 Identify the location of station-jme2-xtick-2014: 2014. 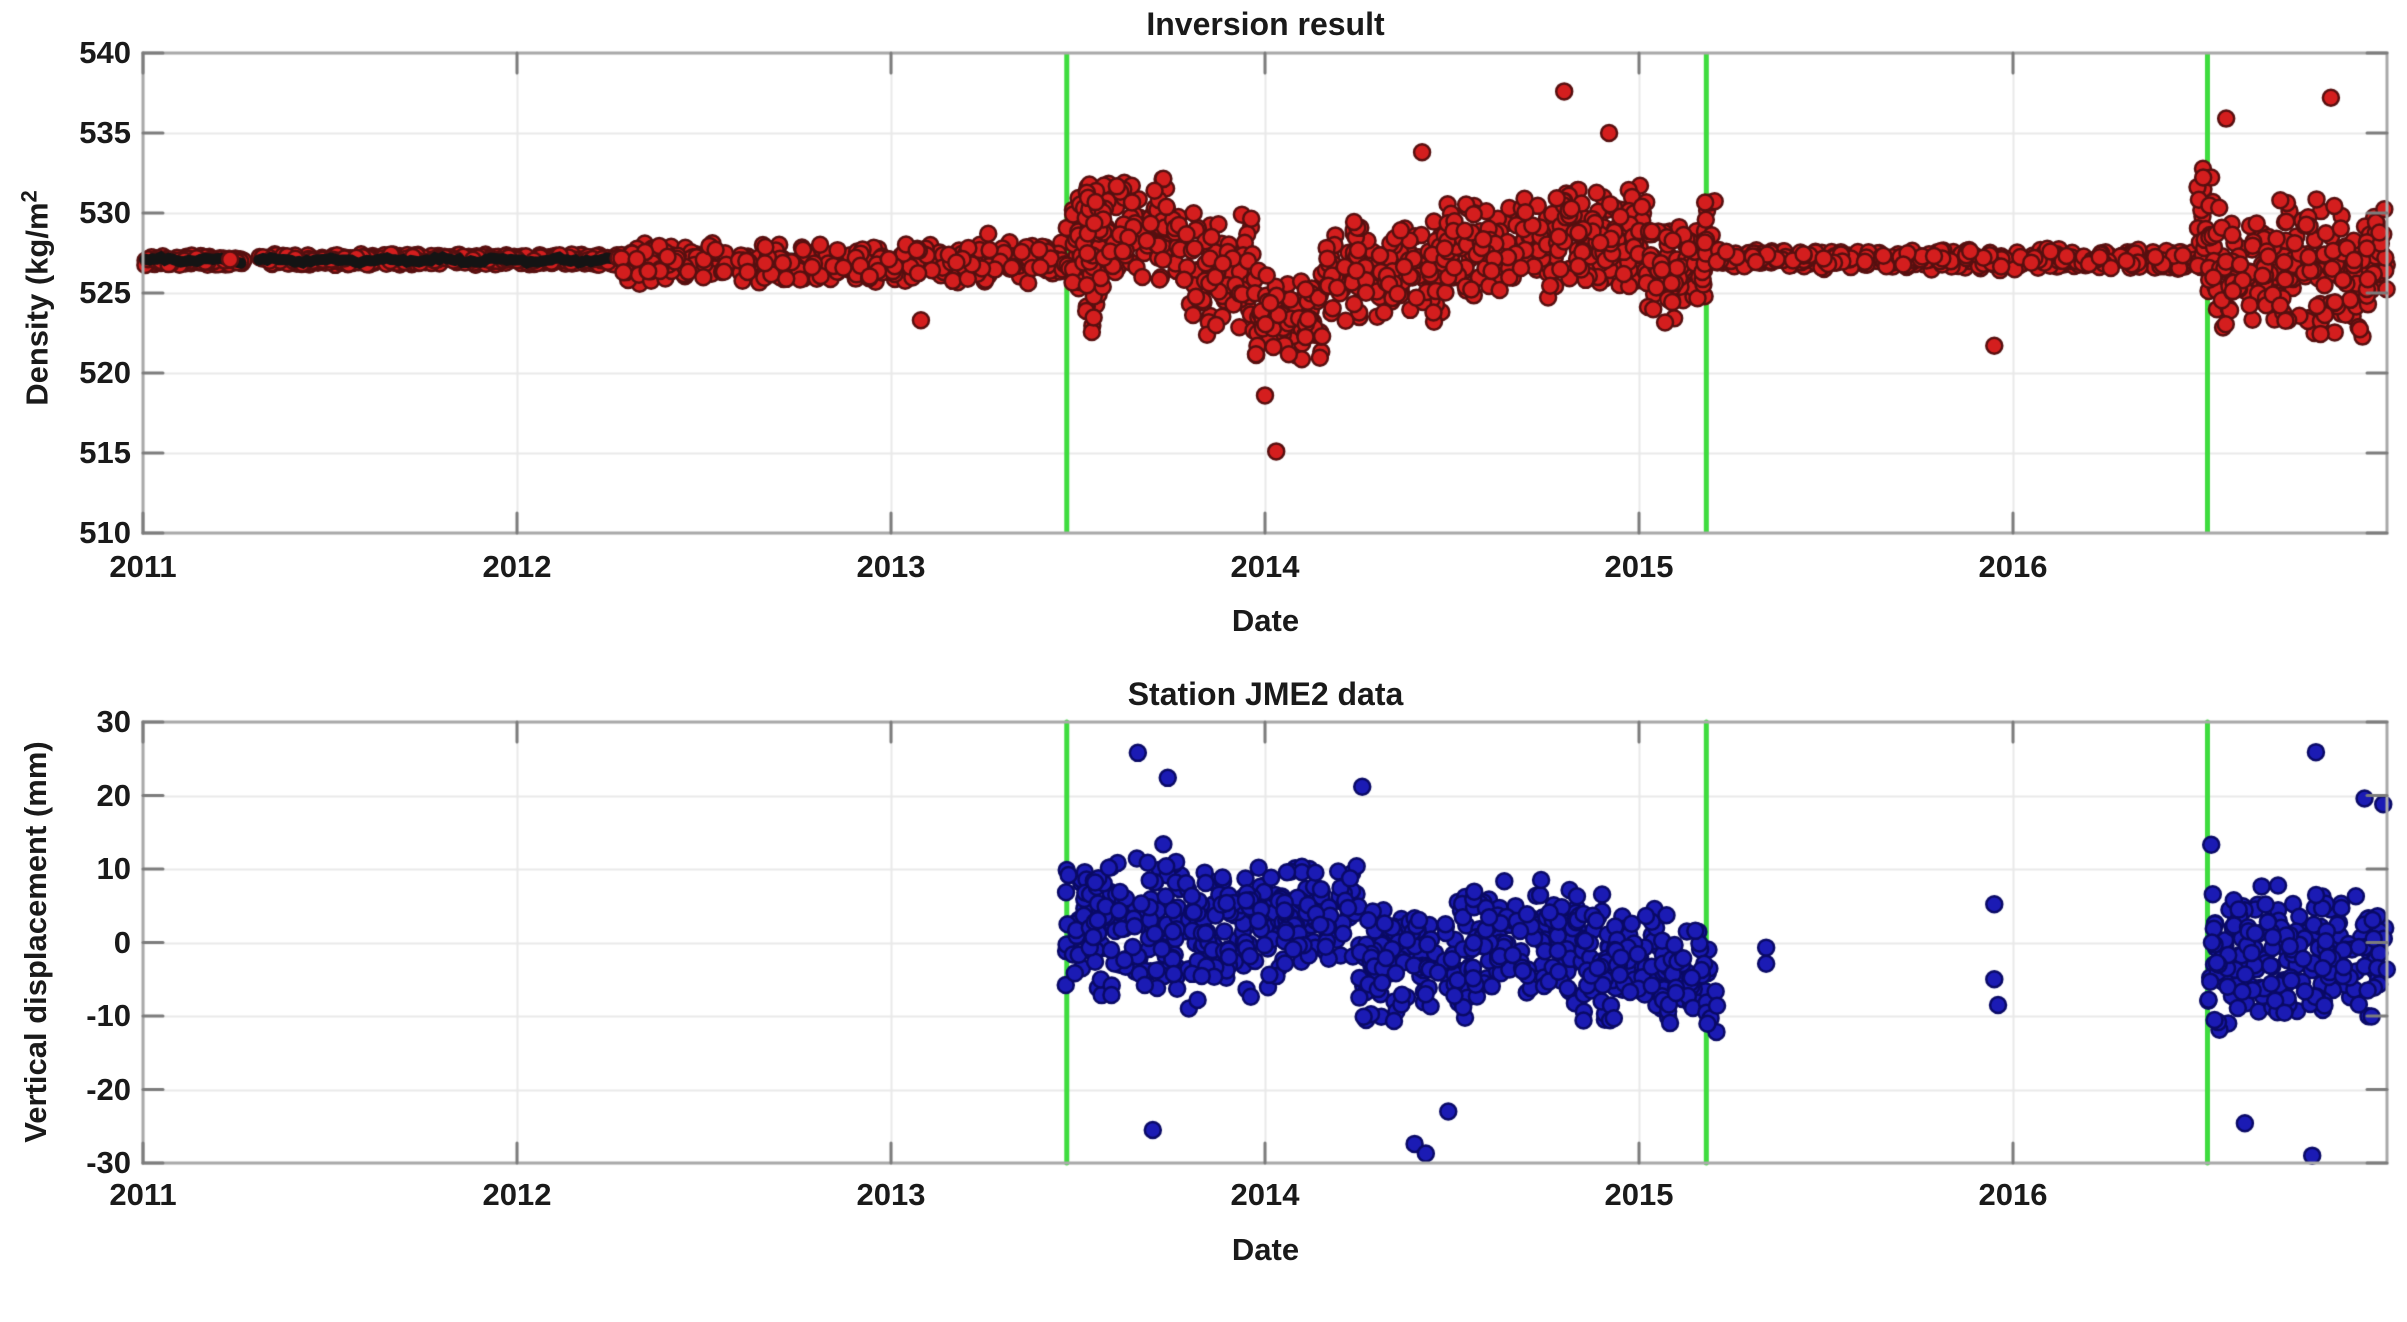
(1265, 1194).